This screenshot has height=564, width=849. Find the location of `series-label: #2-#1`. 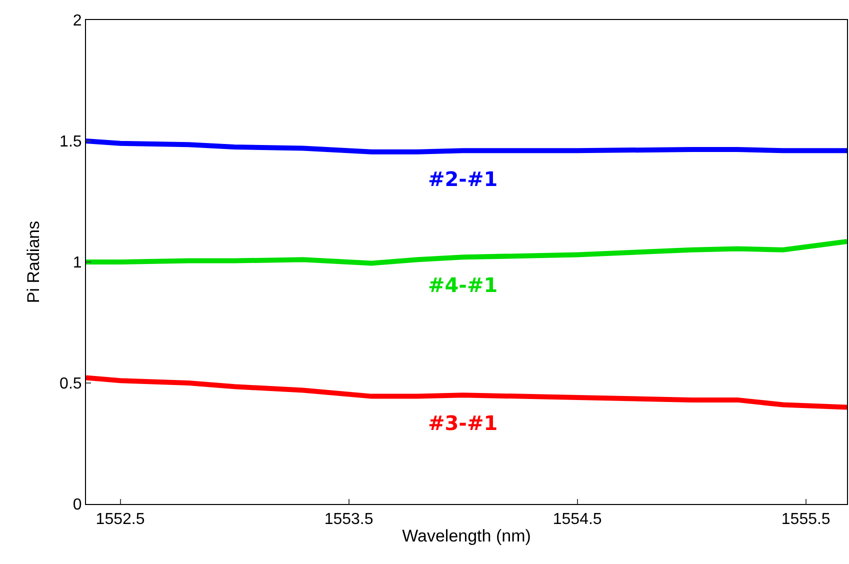

series-label: #2-#1 is located at coordinates (463, 179).